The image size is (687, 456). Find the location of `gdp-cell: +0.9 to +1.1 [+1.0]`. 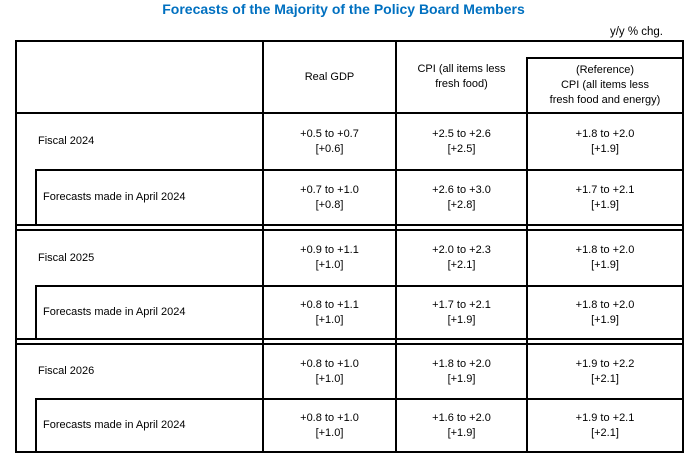

gdp-cell: +0.9 to +1.1 [+1.0] is located at coordinates (329, 258).